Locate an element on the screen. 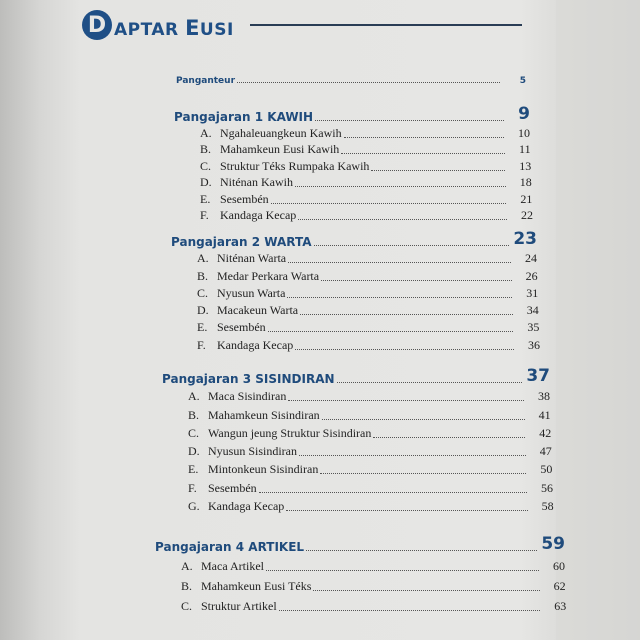 This screenshot has height=640, width=640. section-heading: Pangajaran 2 WARTA 23 is located at coordinates (354, 238).